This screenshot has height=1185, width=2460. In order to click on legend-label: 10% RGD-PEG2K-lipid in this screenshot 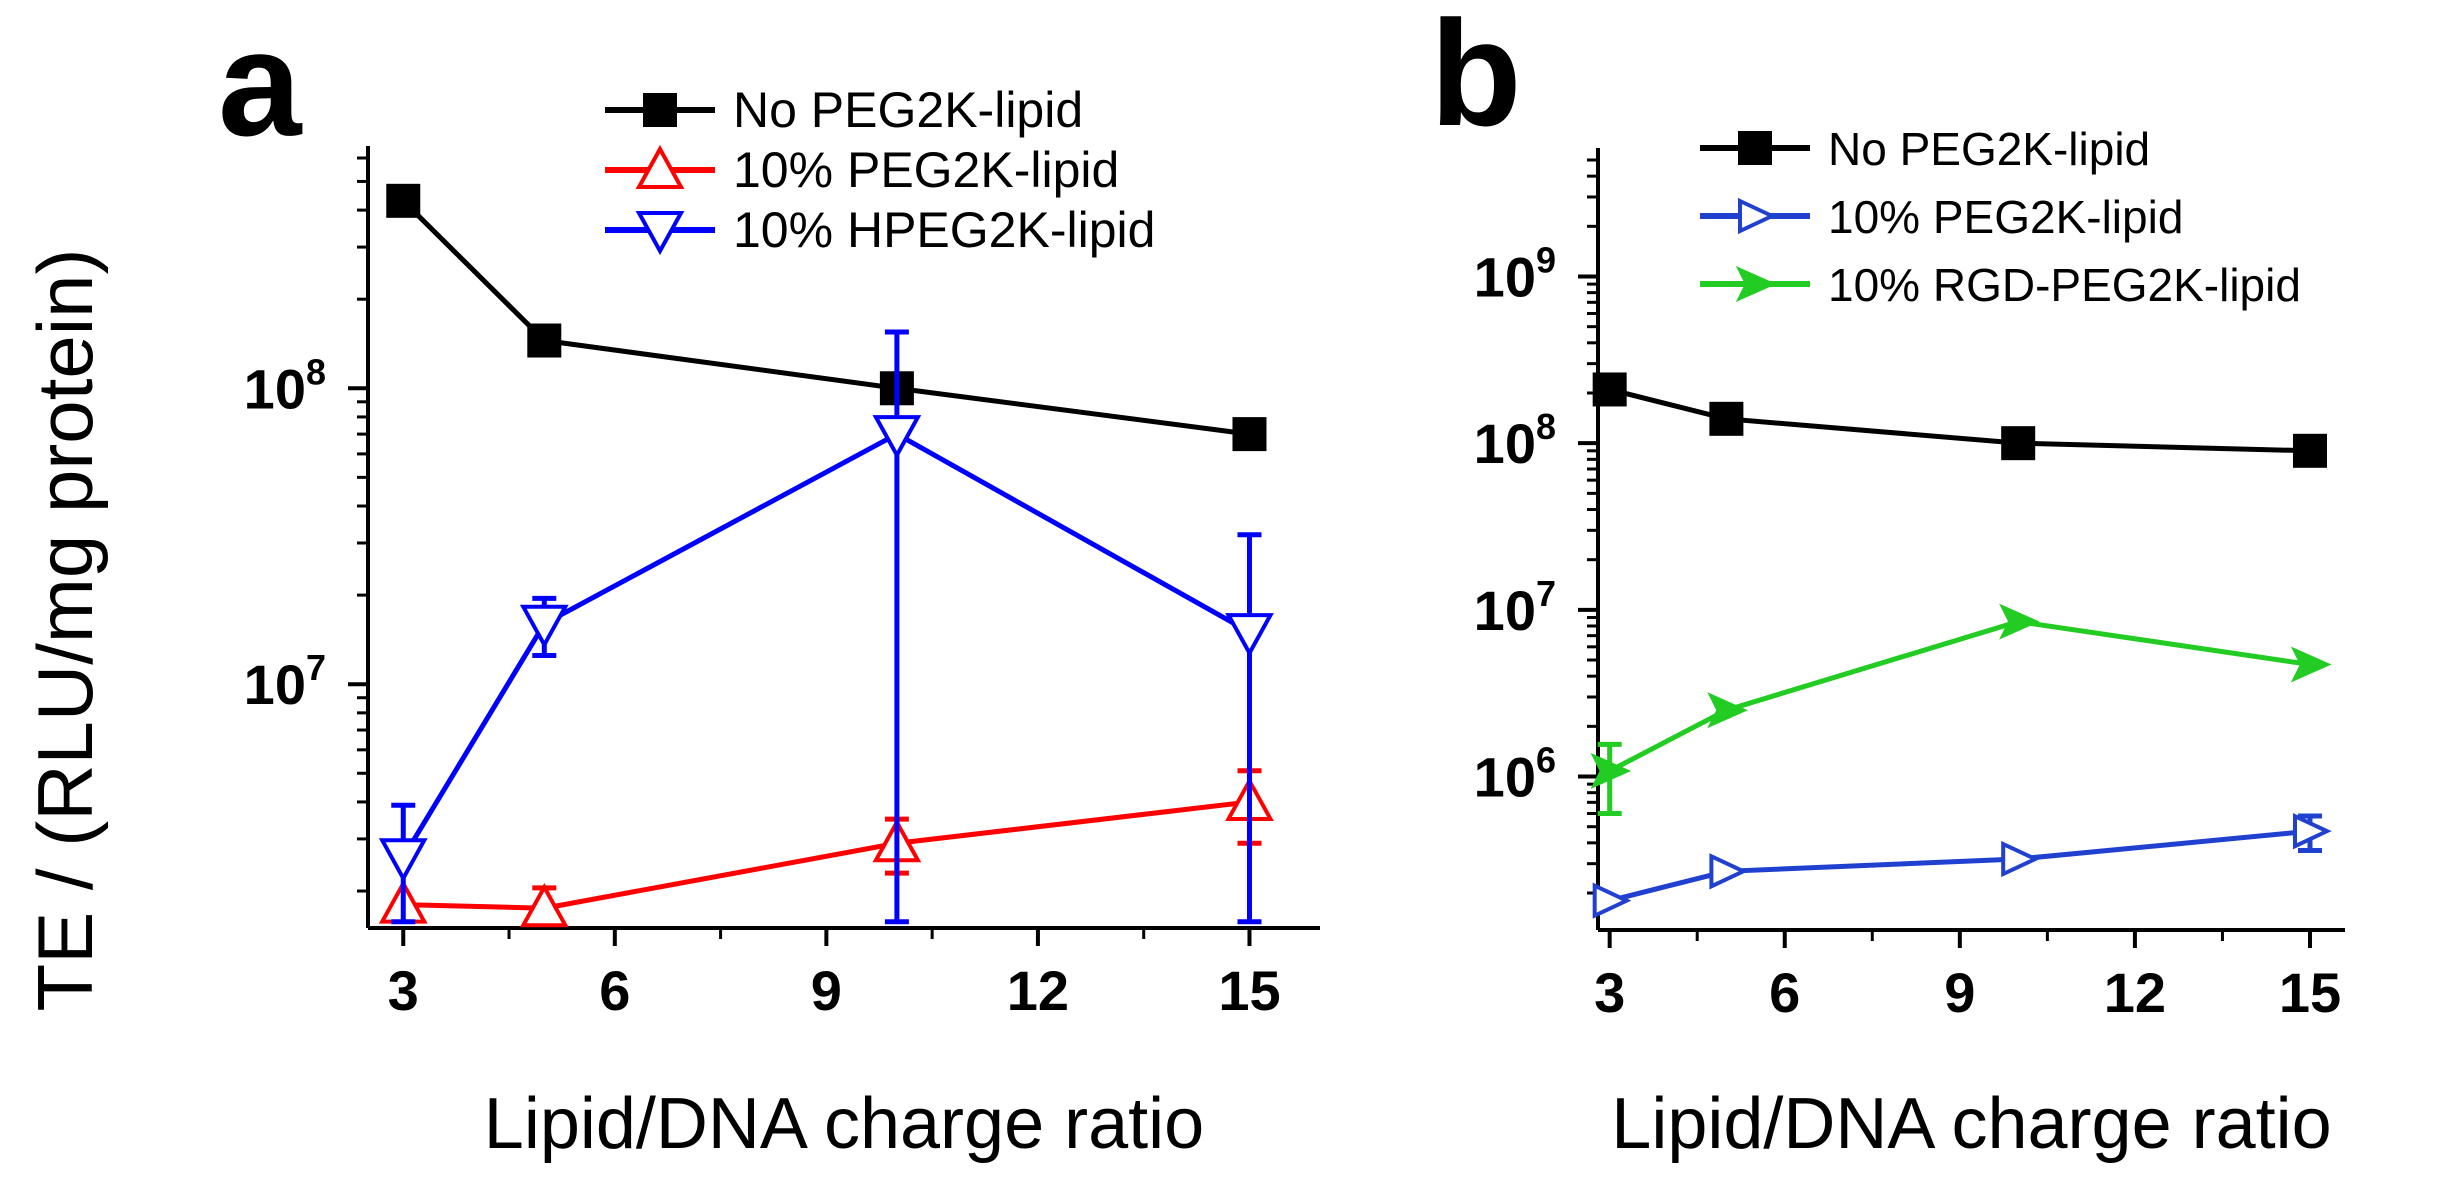, I will do `click(2064, 285)`.